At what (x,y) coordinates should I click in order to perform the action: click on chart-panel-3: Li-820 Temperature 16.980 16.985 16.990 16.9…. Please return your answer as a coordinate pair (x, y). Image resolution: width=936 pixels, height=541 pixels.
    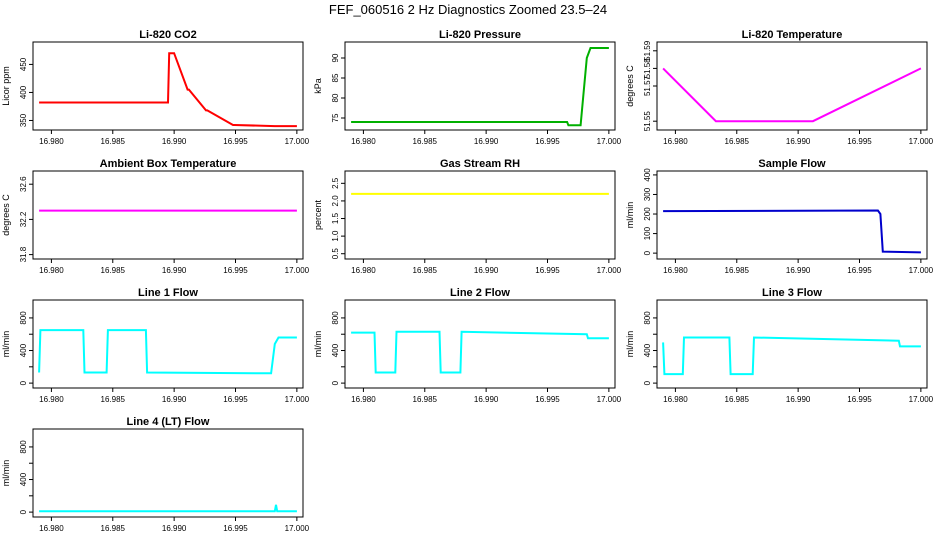
    Looking at the image, I should click on (779, 87).